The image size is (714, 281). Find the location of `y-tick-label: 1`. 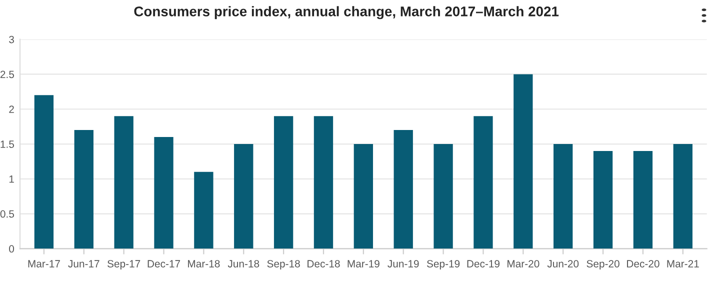

y-tick-label: 1 is located at coordinates (11, 179).